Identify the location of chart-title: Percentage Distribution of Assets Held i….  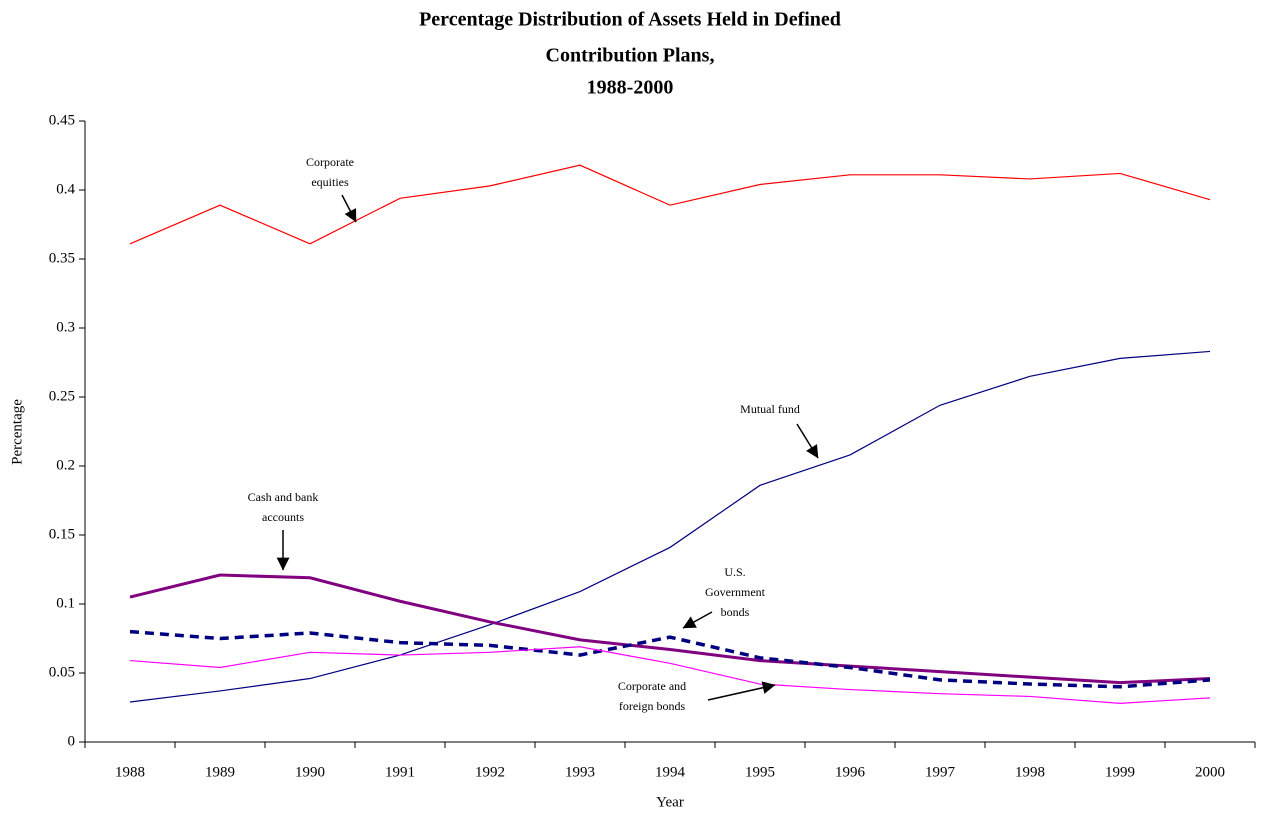
(630, 20).